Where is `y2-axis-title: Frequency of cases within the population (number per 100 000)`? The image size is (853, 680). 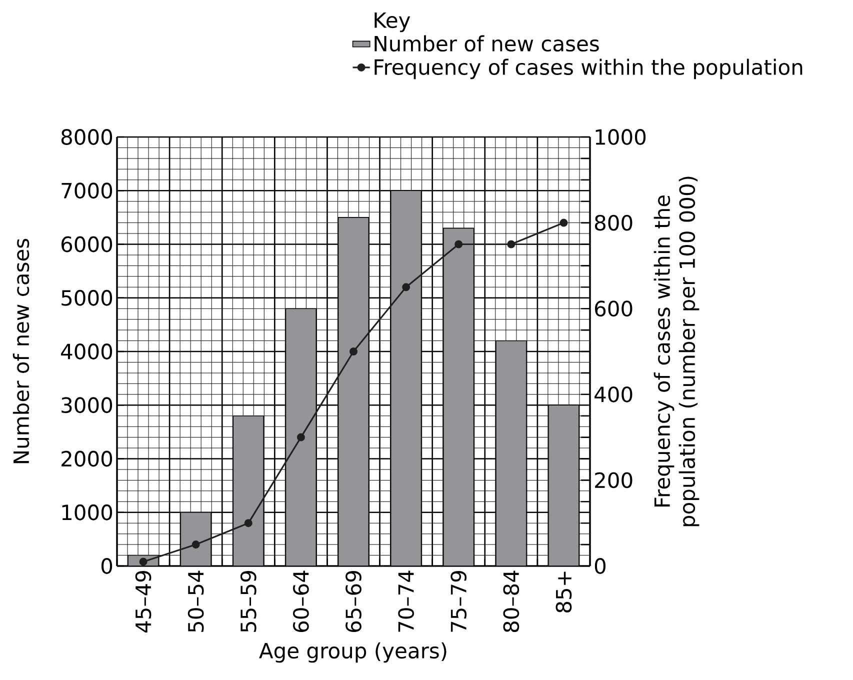 y2-axis-title: Frequency of cases within the population (number per 100 000) is located at coordinates (677, 351).